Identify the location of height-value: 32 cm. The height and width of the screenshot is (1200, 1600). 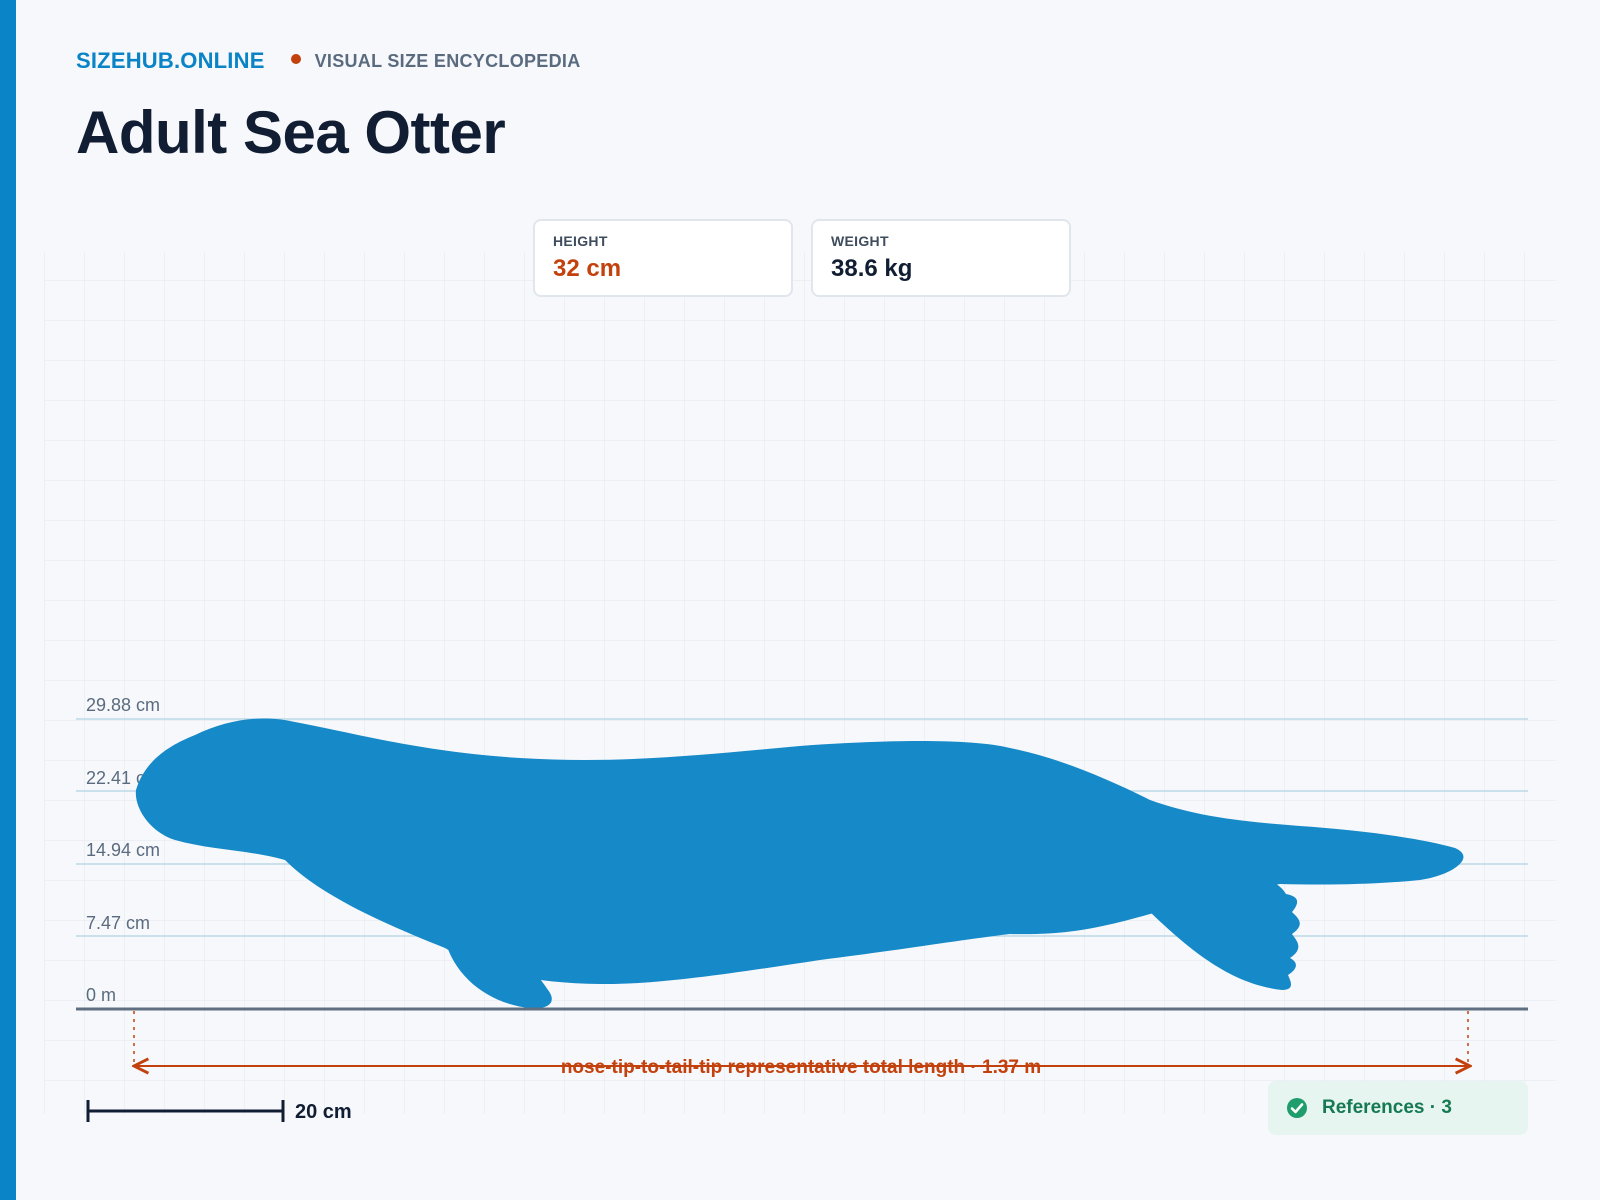
(587, 268).